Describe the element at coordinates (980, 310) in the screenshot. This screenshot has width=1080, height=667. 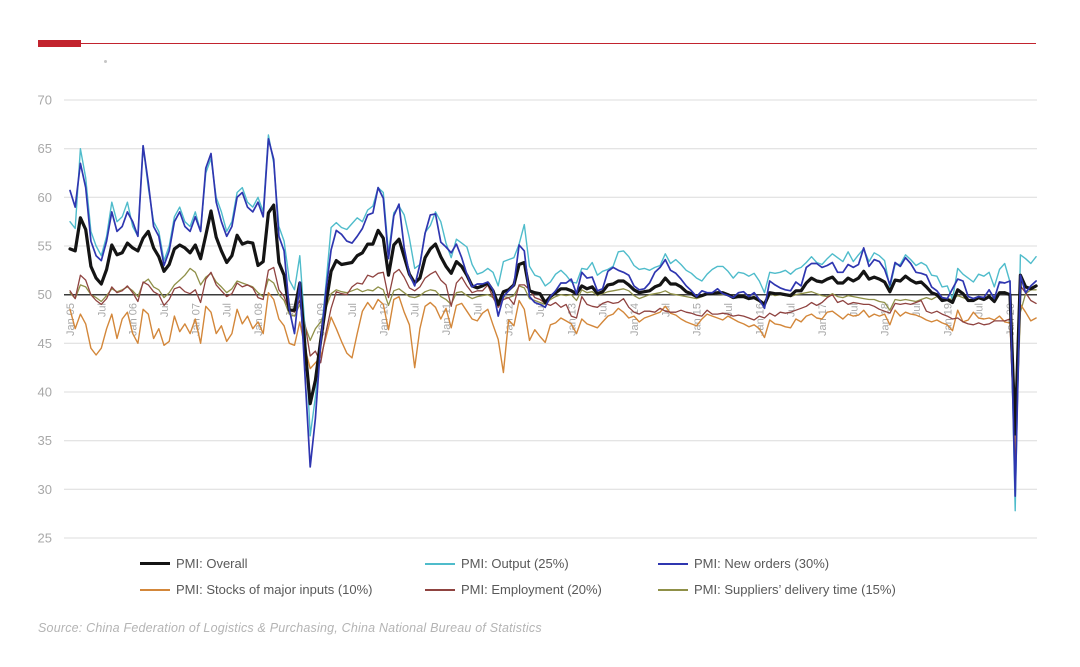
I see `x-axis-label-29: Jul` at that location.